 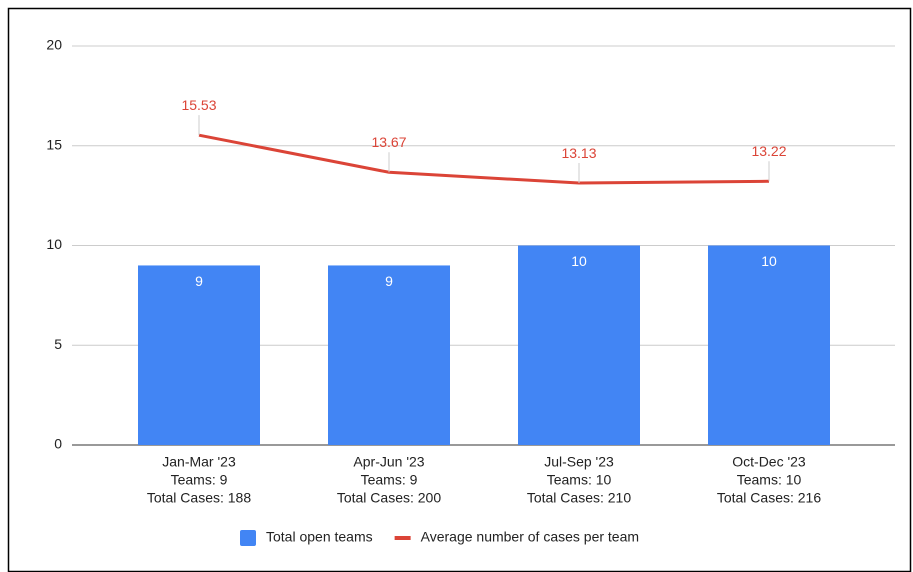 I want to click on x-tick-label: Oct-Dec '23, so click(x=769, y=462).